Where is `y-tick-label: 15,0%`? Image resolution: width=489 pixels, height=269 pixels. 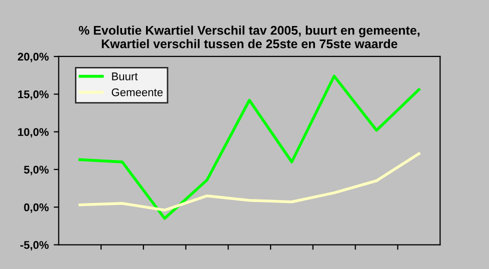
y-tick-label: 15,0% is located at coordinates (33, 95).